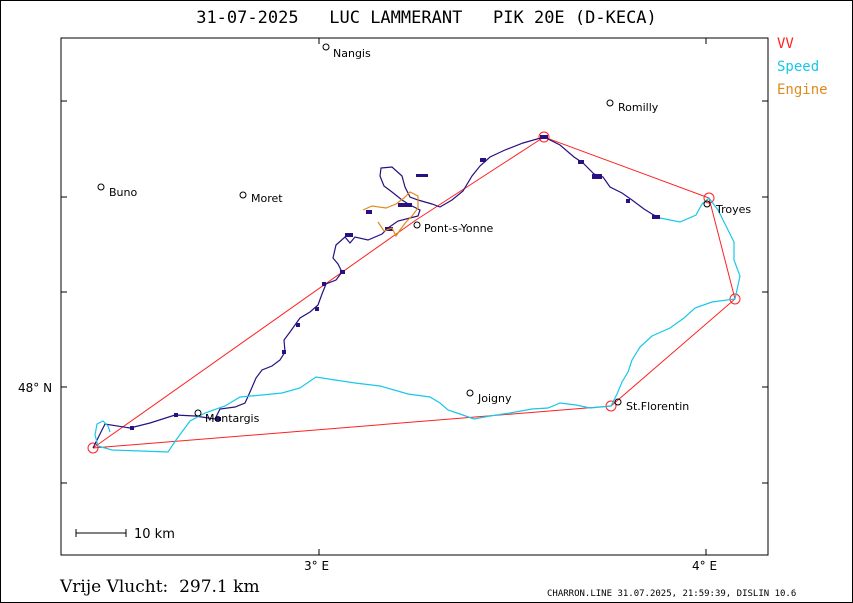  Describe the element at coordinates (802, 90) in the screenshot. I see `legend-engine: Engine` at that location.